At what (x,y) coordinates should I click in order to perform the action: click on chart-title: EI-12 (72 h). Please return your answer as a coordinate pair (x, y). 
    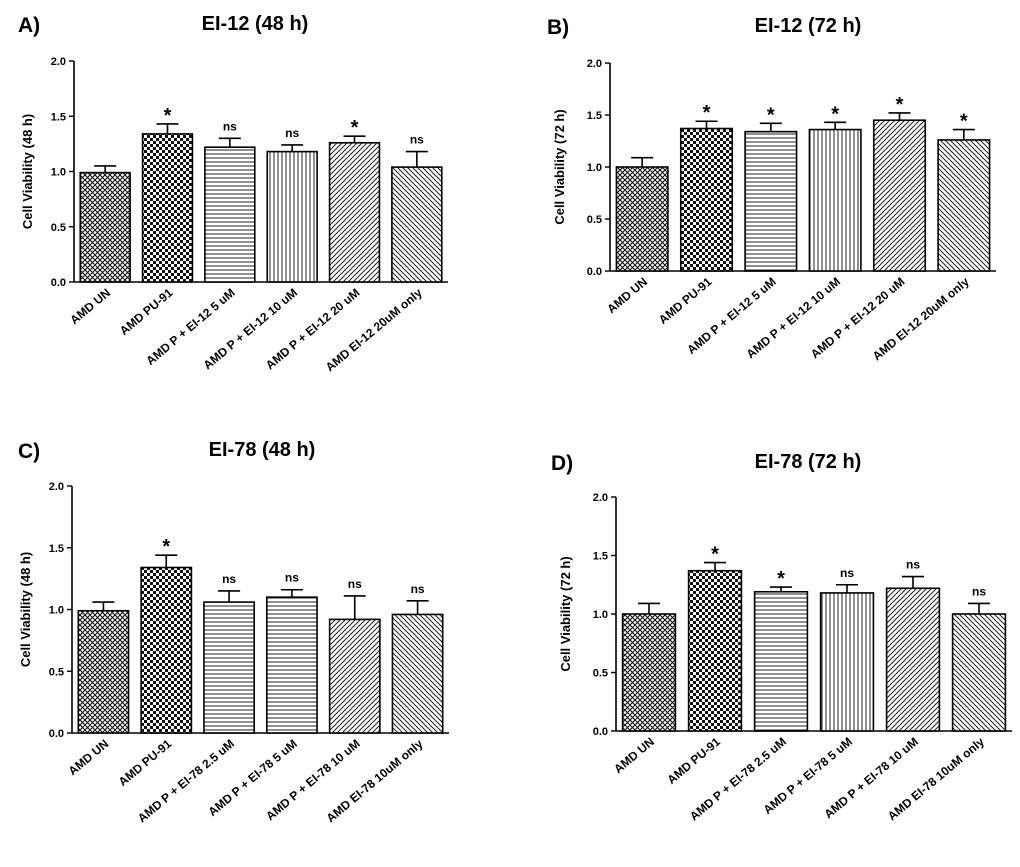
    Looking at the image, I should click on (808, 26).